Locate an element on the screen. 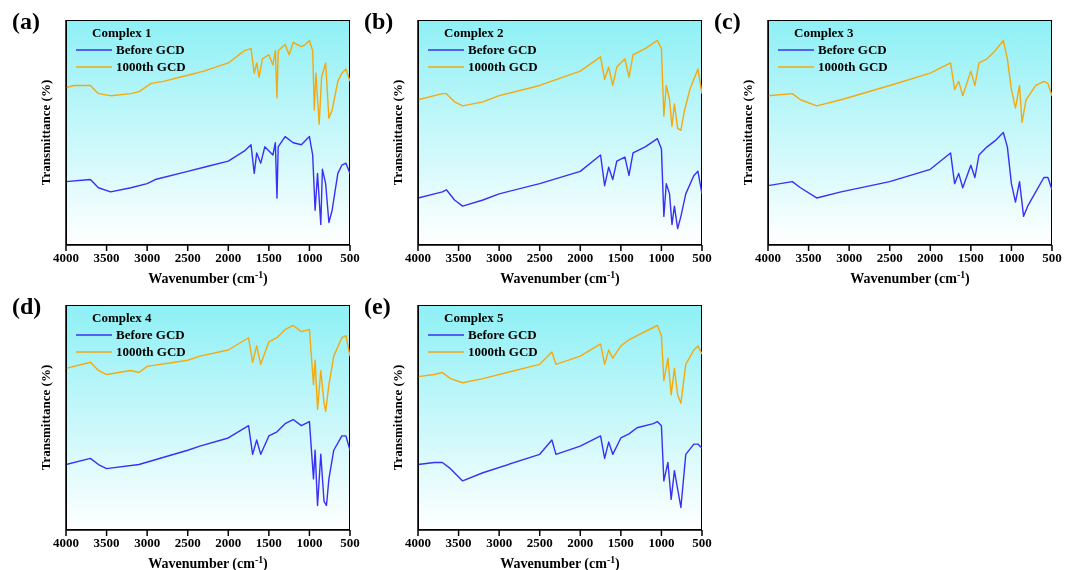  text: (a) is located at coordinates (26, 21).